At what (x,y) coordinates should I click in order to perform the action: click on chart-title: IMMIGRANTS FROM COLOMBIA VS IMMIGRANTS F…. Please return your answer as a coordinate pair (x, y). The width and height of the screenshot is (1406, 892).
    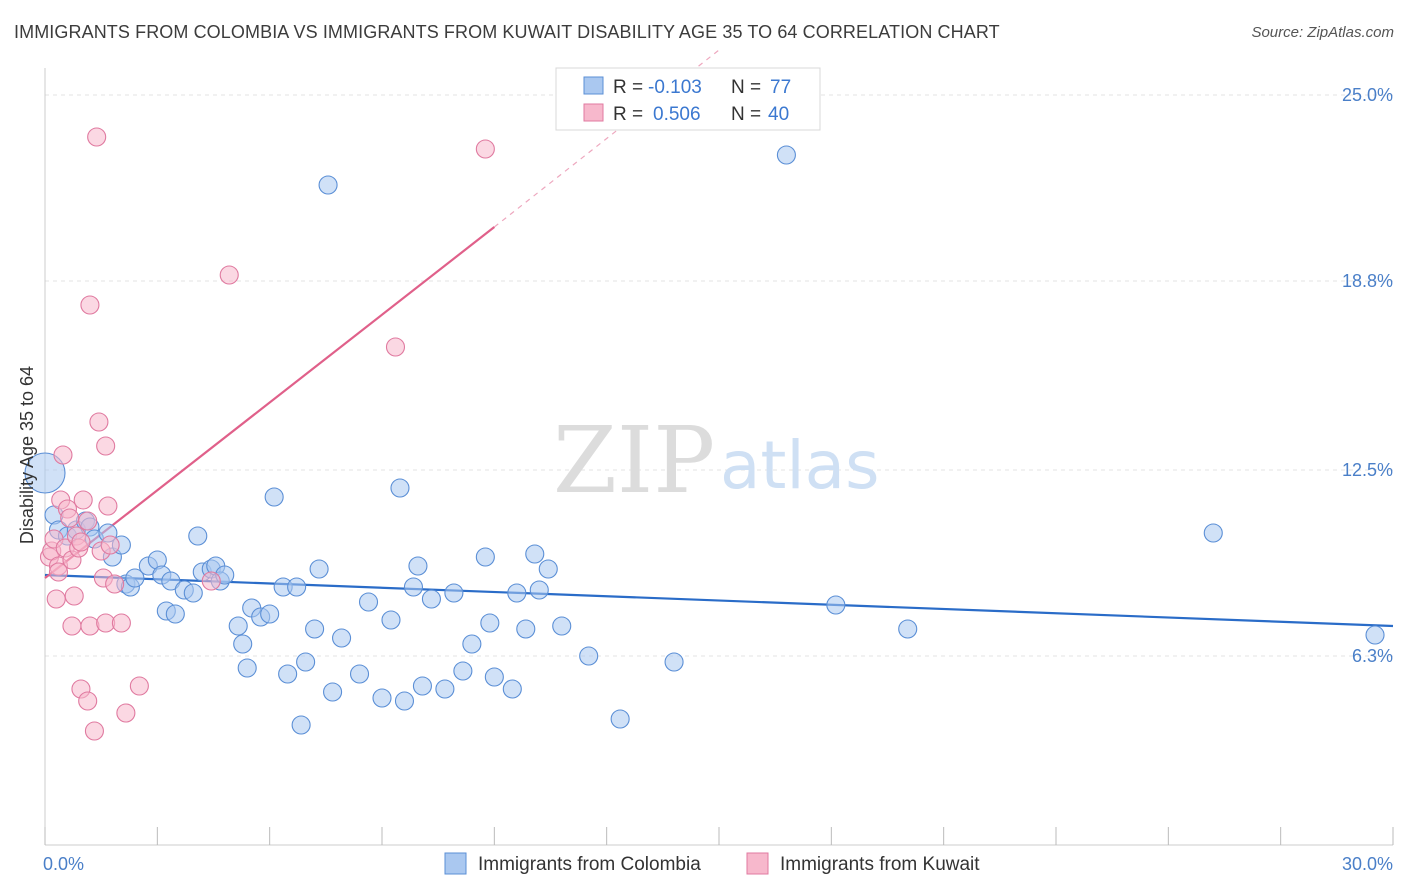
    Looking at the image, I should click on (507, 32).